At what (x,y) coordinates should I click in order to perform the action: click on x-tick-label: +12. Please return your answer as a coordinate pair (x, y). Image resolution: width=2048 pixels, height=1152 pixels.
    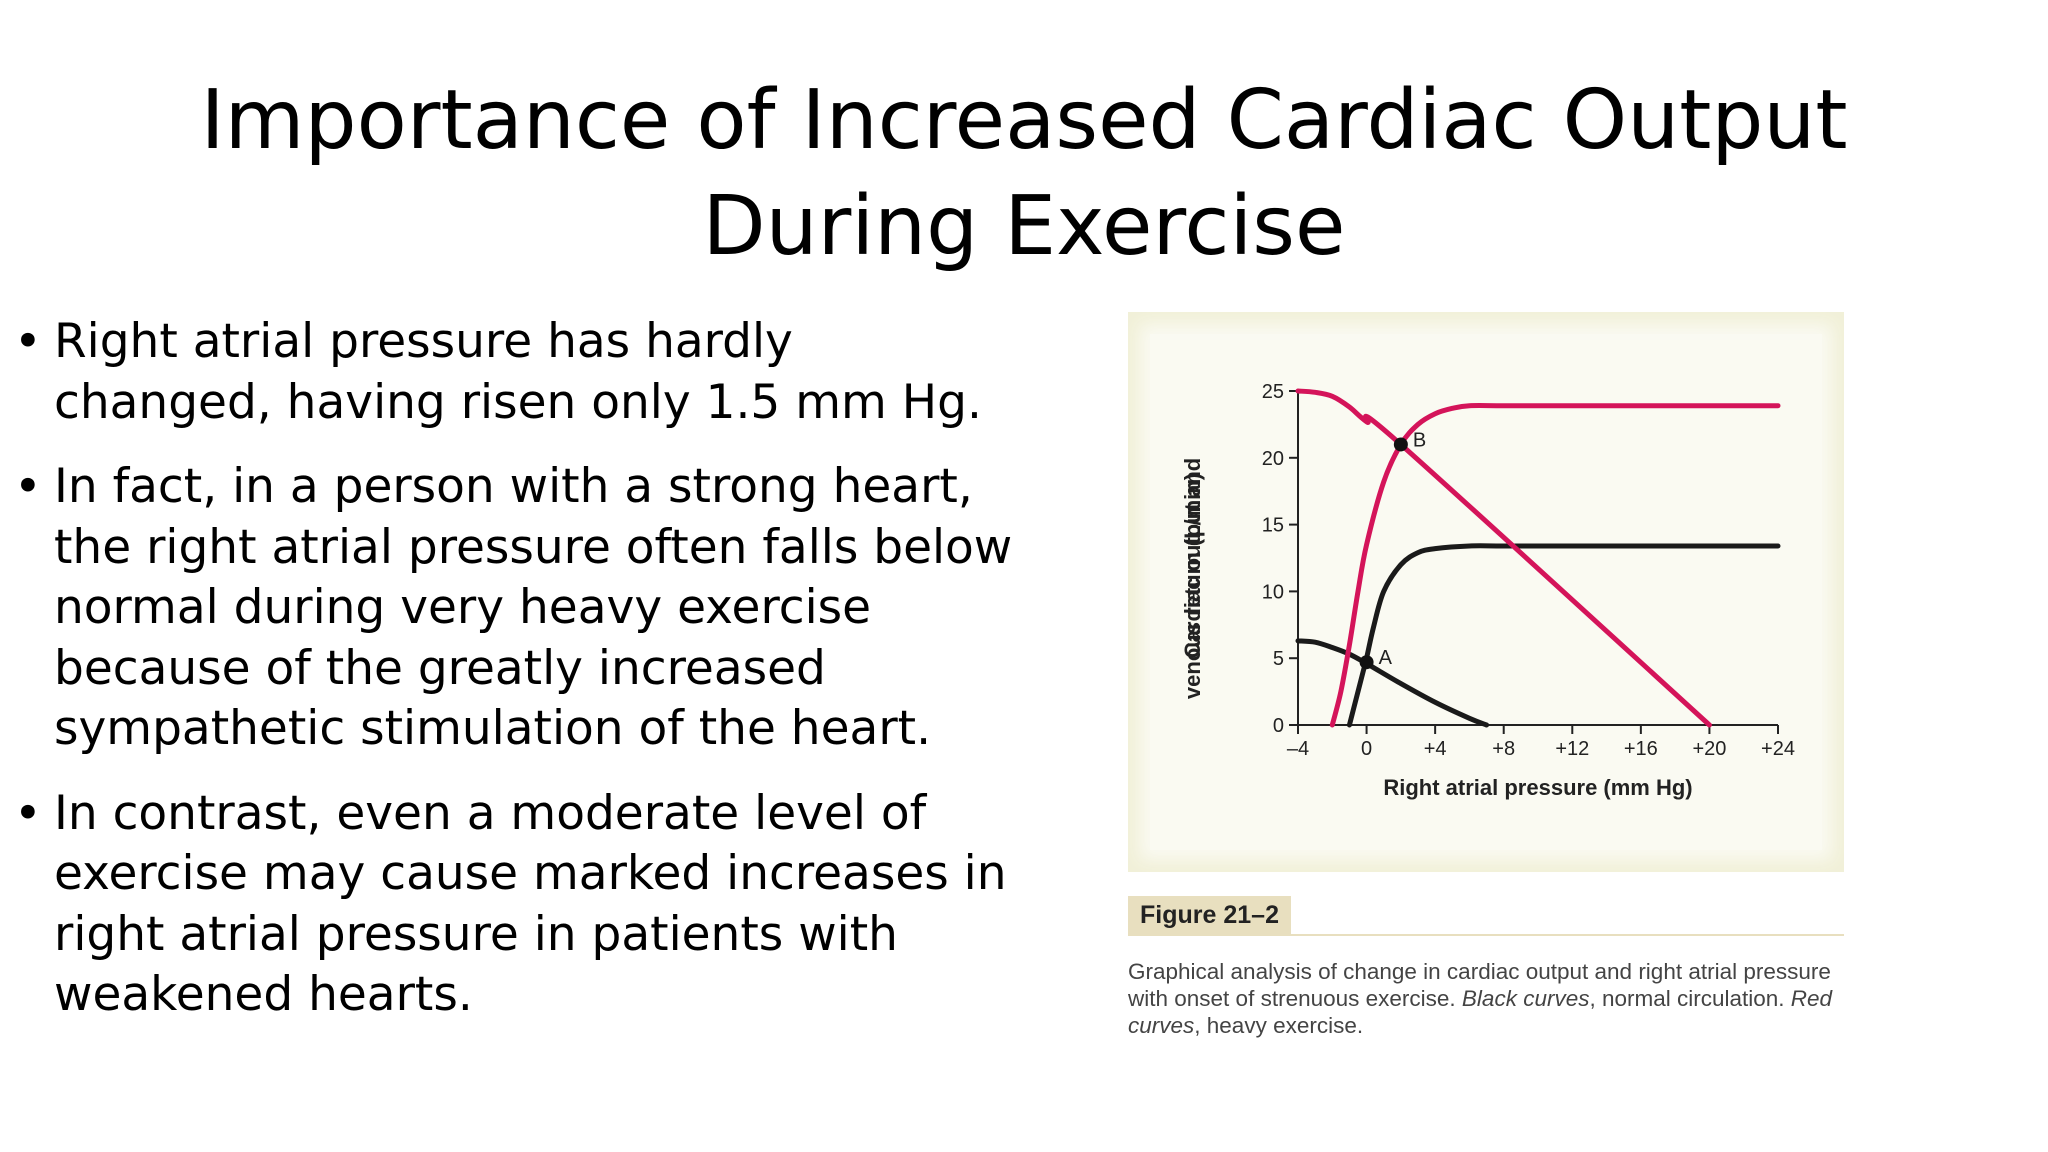
    Looking at the image, I should click on (1572, 749).